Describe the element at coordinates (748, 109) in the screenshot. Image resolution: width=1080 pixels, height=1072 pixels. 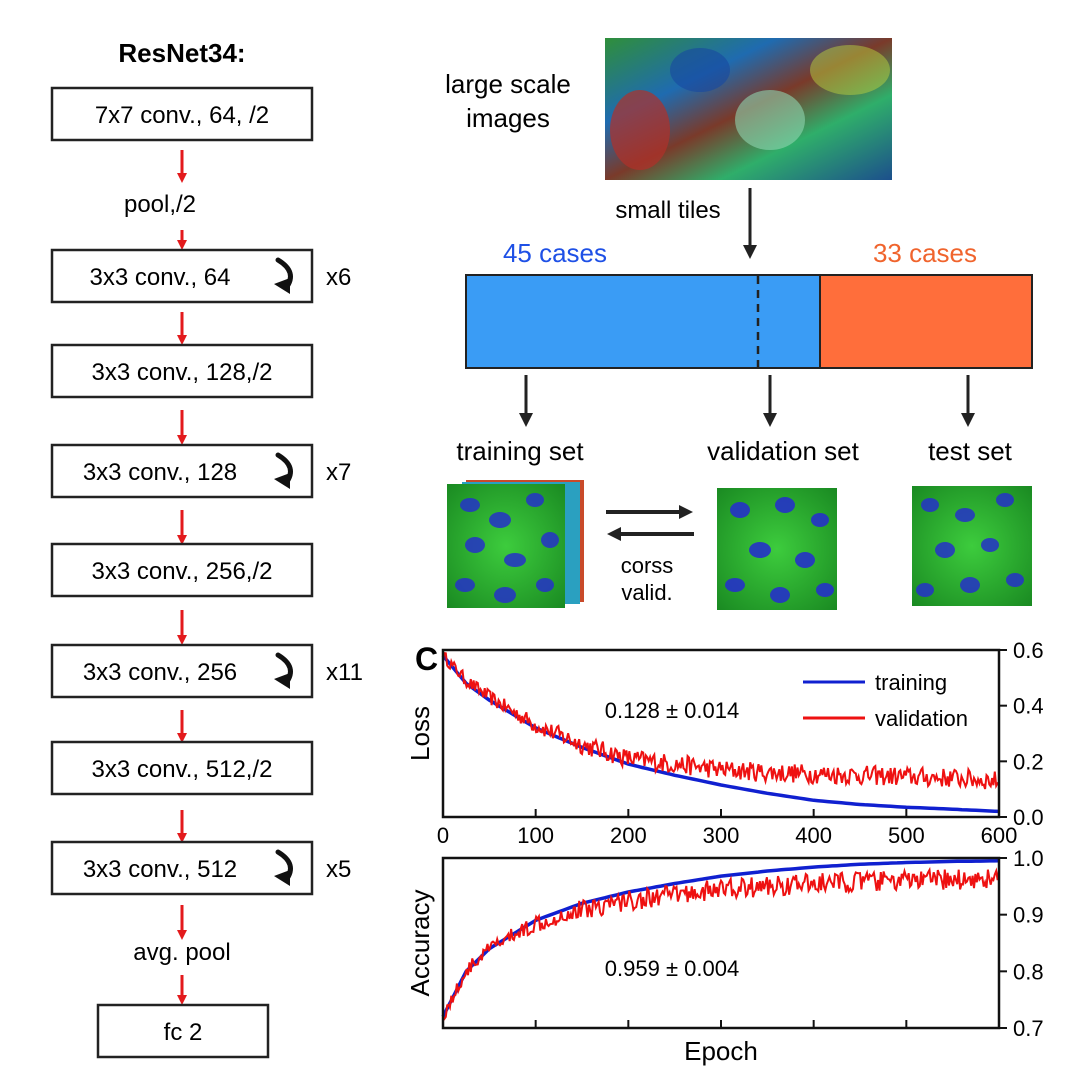
I see `large-scale-image` at that location.